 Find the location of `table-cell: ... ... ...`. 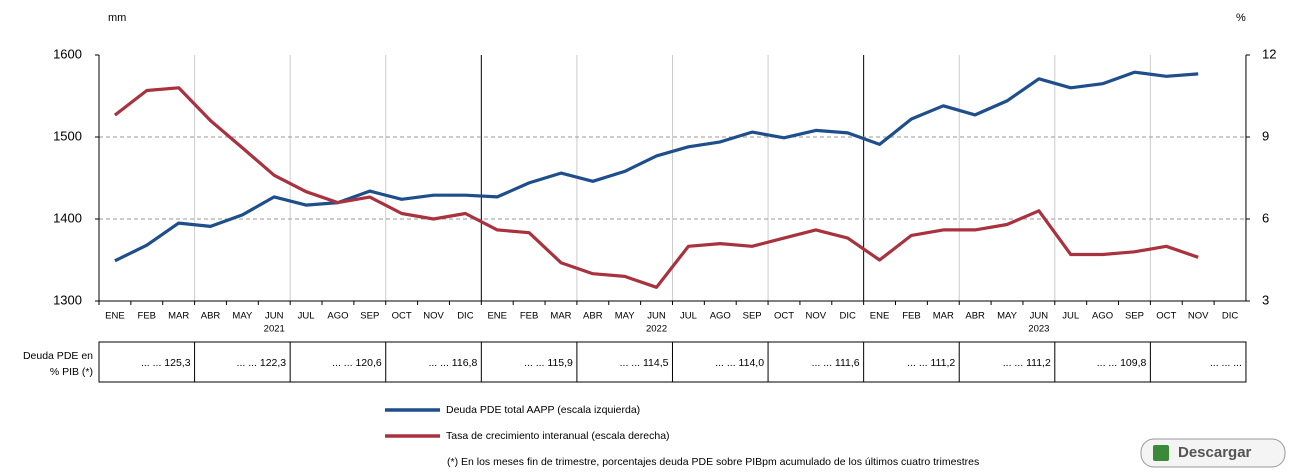

table-cell: ... ... ... is located at coordinates (1226, 363).